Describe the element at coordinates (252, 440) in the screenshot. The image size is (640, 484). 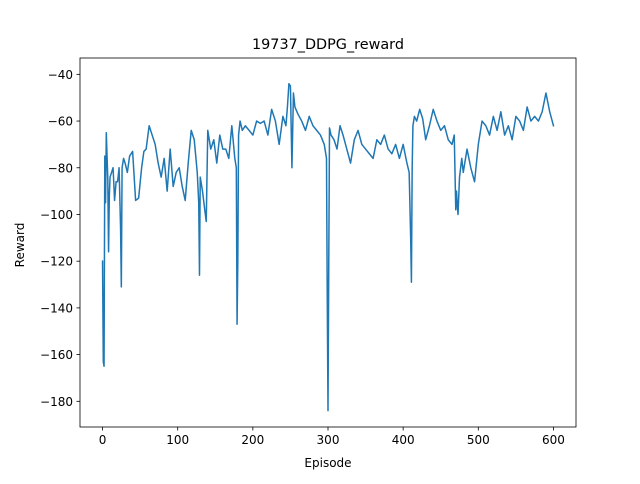
I see `x-tick-label: 200` at that location.